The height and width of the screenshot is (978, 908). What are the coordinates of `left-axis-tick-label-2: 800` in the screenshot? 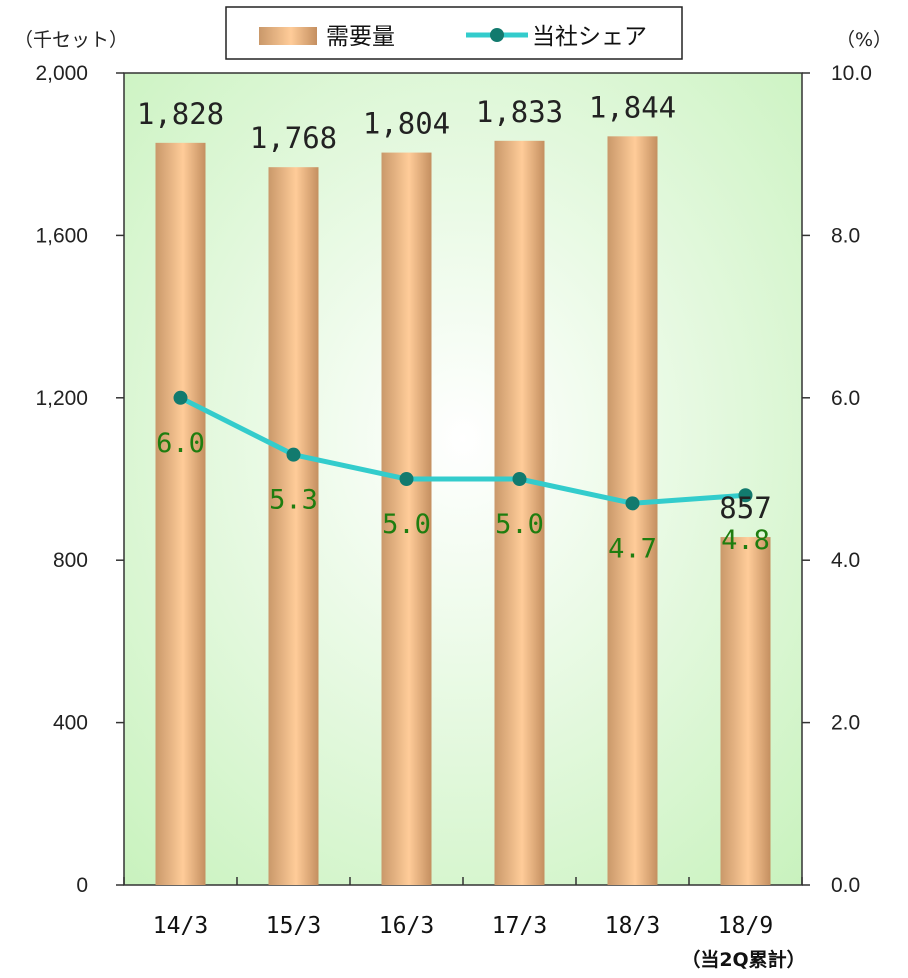 It's located at (70, 560).